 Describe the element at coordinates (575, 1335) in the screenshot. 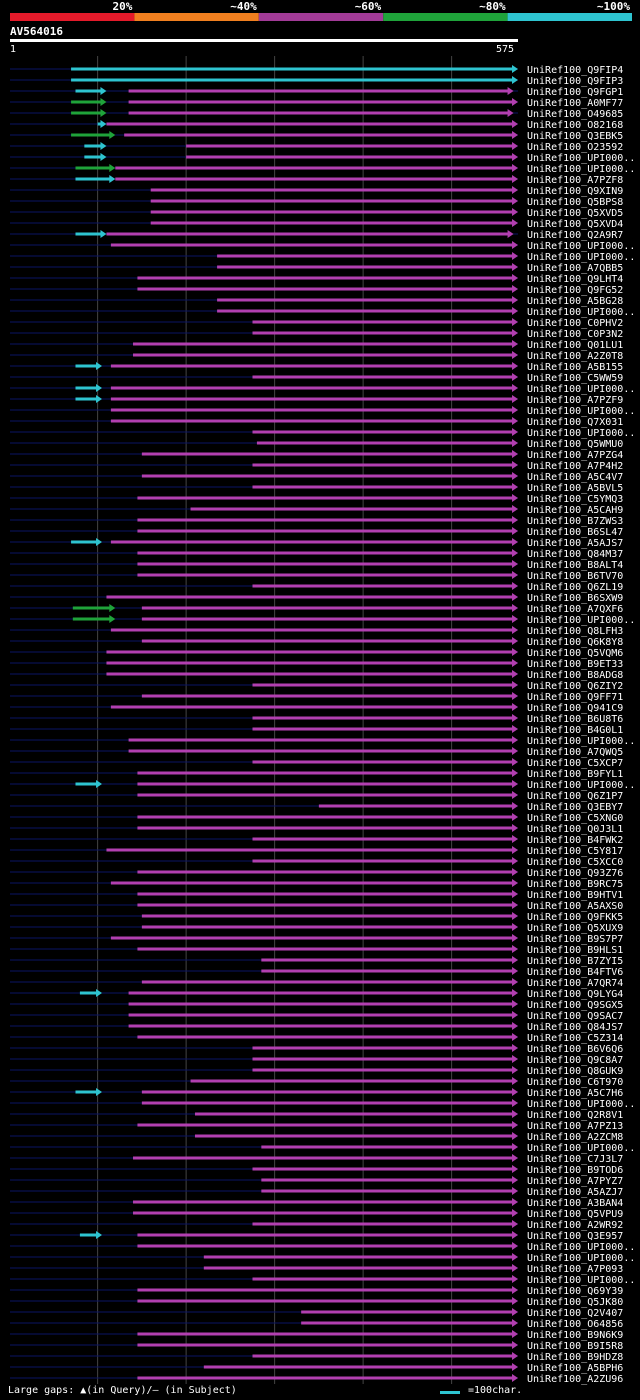

I see `hit-label: UniRef100_B9N6K9` at that location.